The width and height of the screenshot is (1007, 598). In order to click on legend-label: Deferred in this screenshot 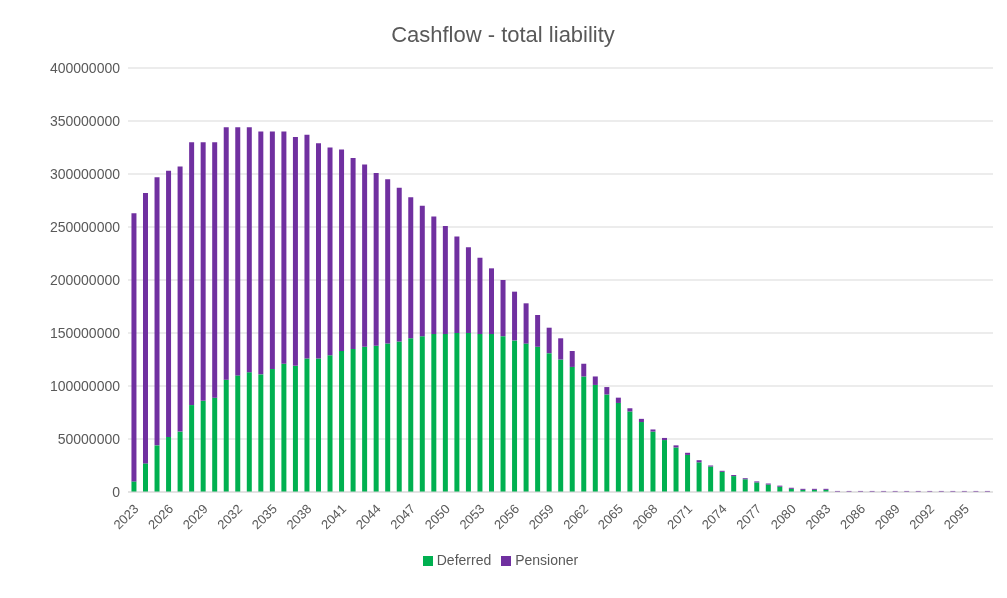, I will do `click(464, 560)`.